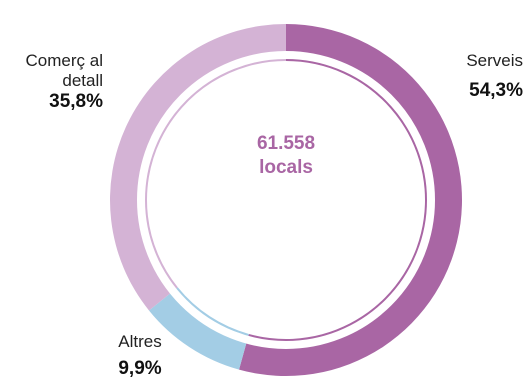 This screenshot has height=378, width=531. What do you see at coordinates (64, 60) in the screenshot?
I see `slice-label-line: Comerç al` at bounding box center [64, 60].